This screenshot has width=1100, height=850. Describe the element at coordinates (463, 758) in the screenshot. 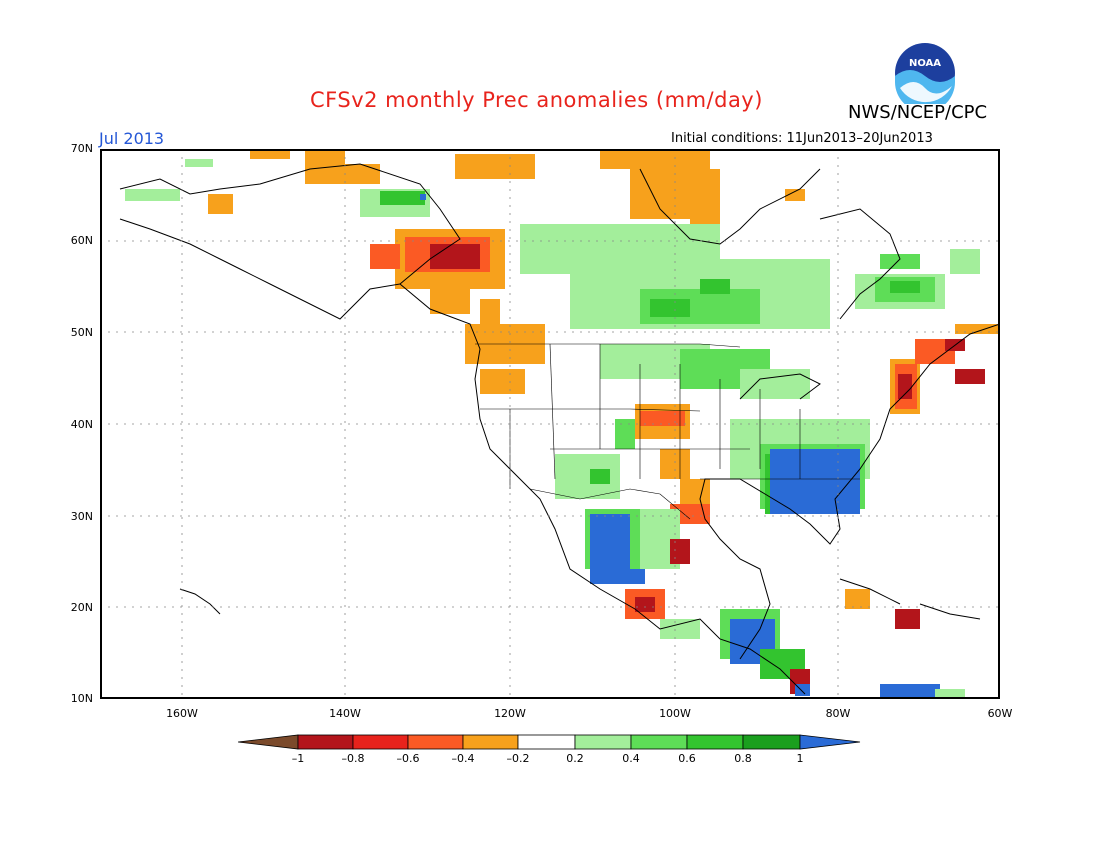

I see `colorbar-tick: –0.4` at that location.